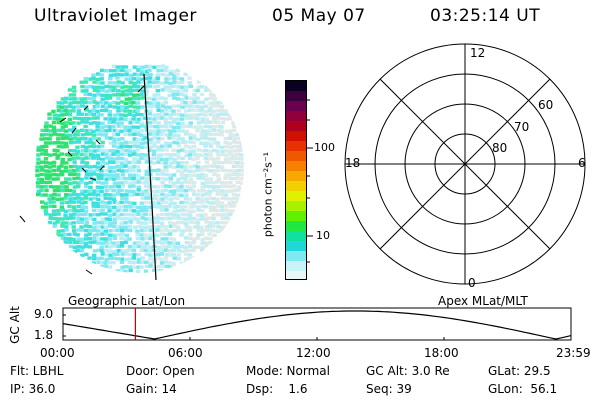 This screenshot has width=600, height=400. What do you see at coordinates (150, 177) in the screenshot?
I see `terminator-line` at bounding box center [150, 177].